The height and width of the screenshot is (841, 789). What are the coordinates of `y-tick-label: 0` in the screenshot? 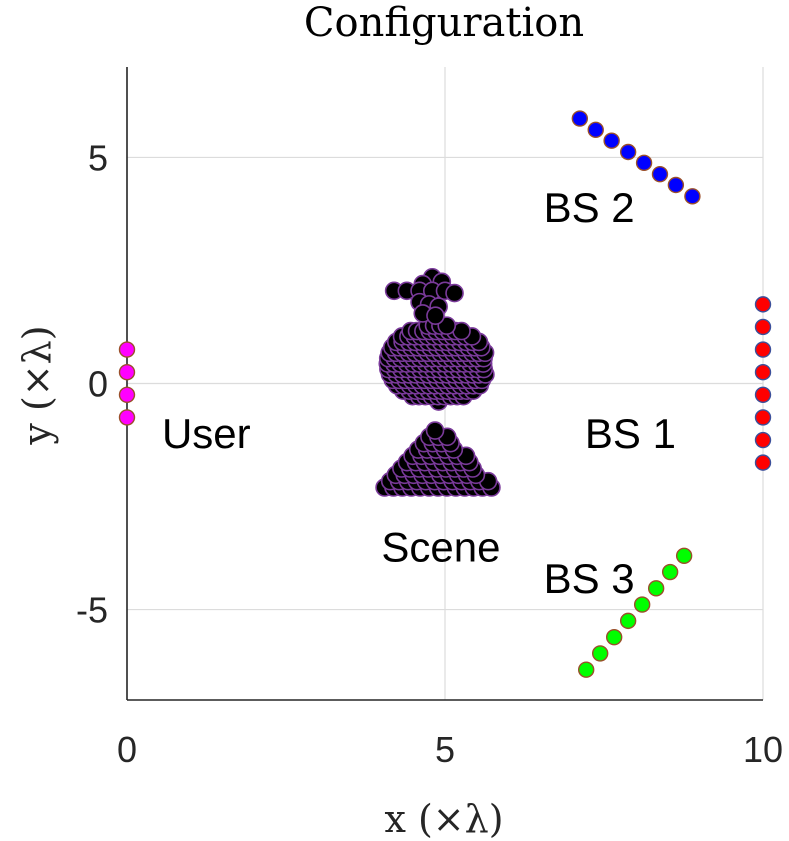 It's located at (98, 384).